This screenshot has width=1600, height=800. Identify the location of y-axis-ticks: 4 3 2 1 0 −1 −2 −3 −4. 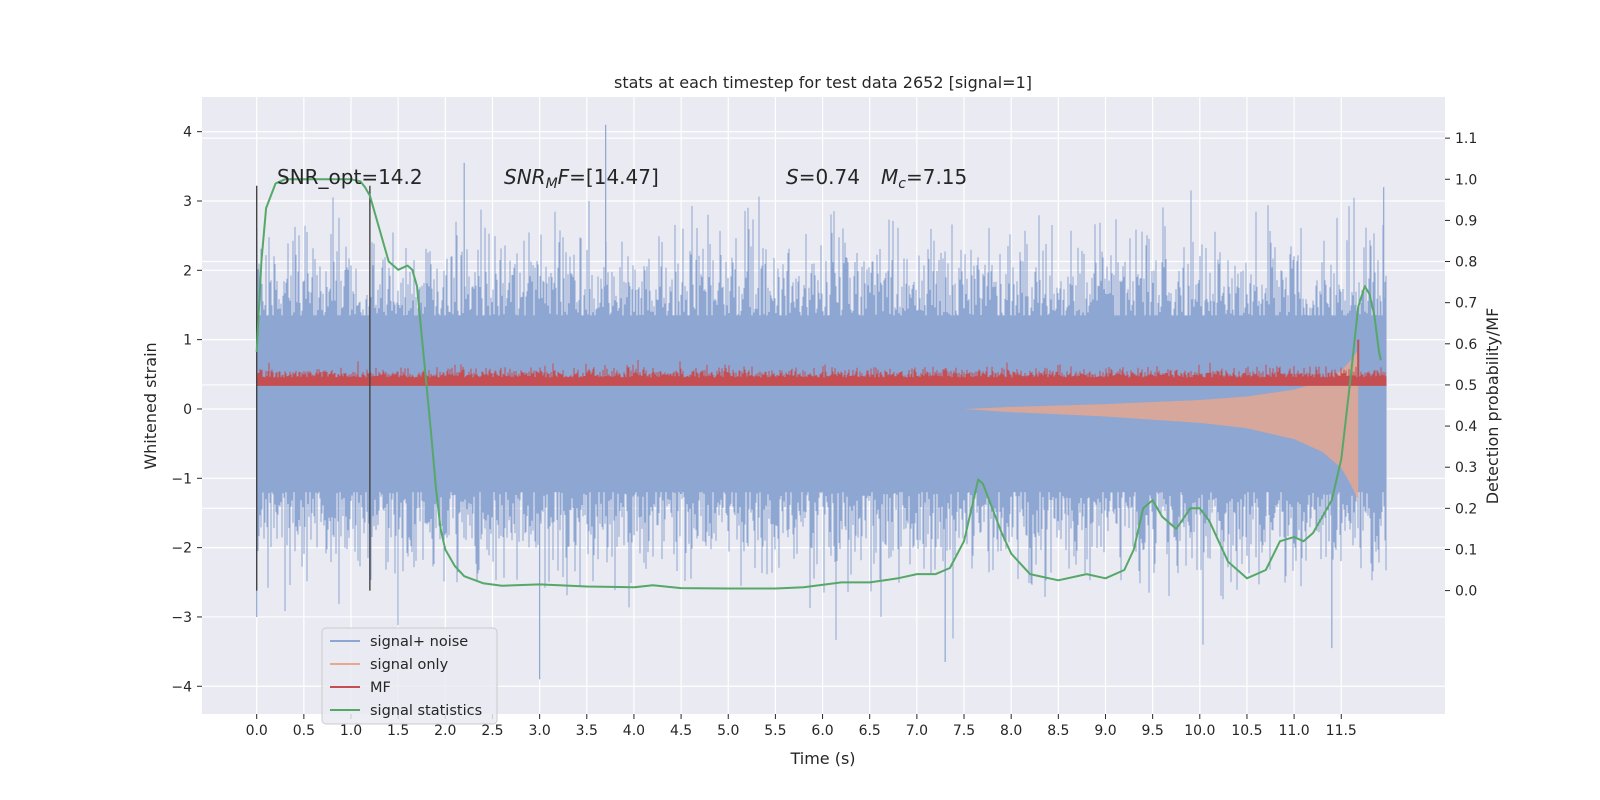
(186, 410).